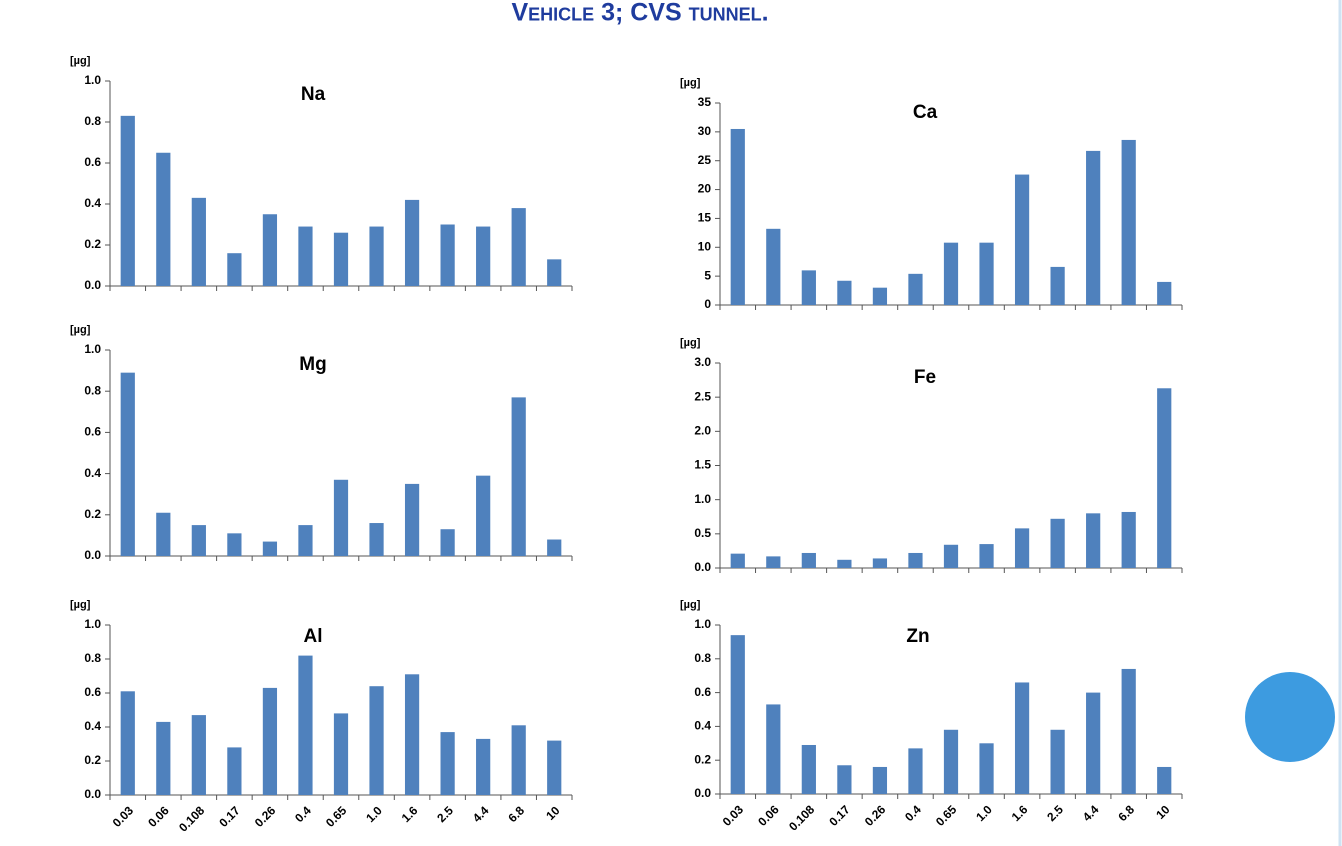 This screenshot has width=1342, height=846. I want to click on y-tick-label: 20, so click(705, 189).